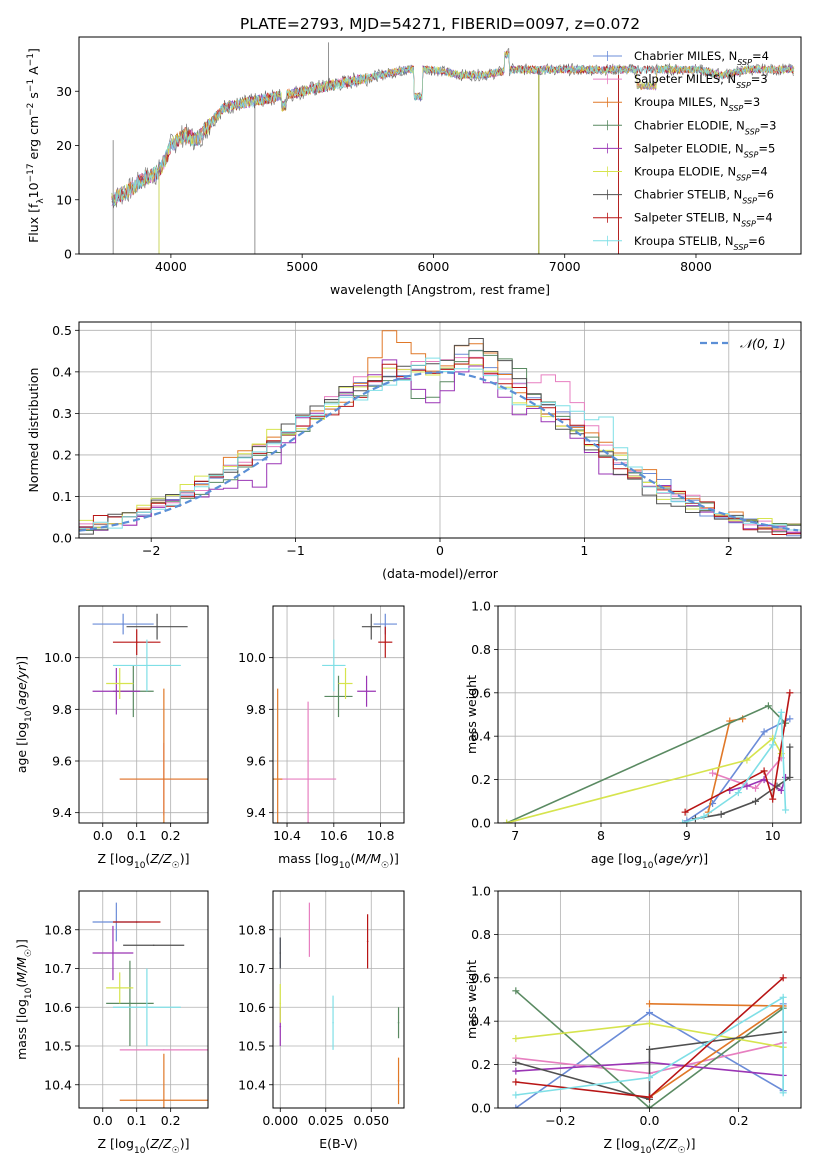  I want to click on x-tick-label: 2, so click(729, 550).